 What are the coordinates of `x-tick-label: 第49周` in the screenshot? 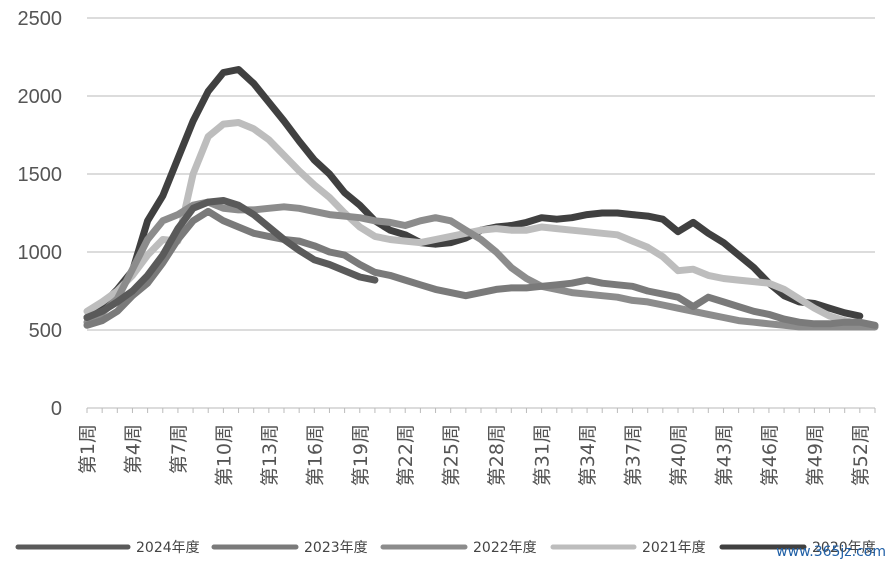 It's located at (815, 455).